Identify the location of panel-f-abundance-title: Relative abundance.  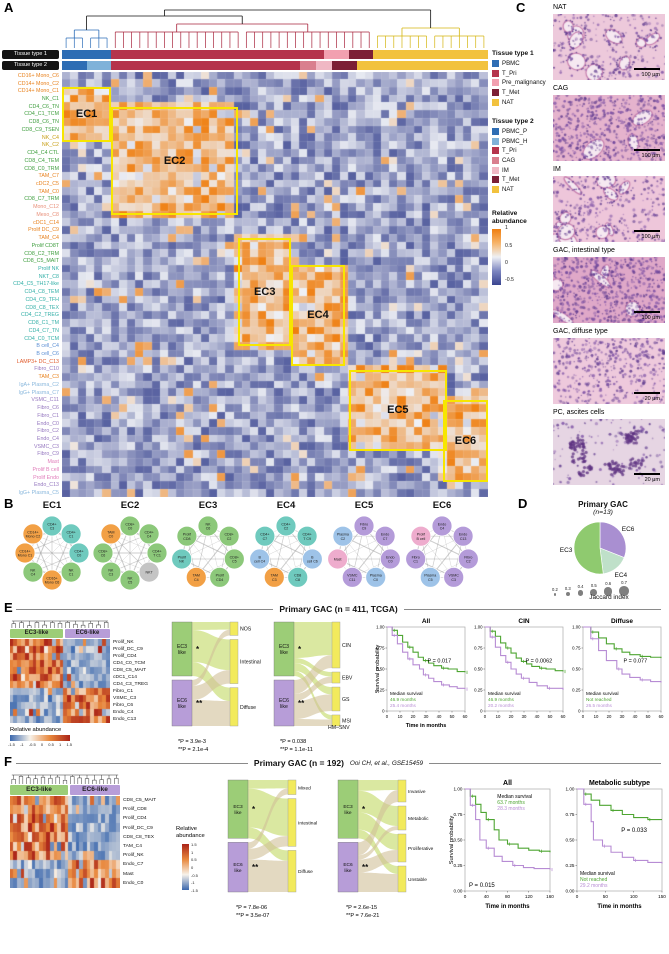
(190, 832).